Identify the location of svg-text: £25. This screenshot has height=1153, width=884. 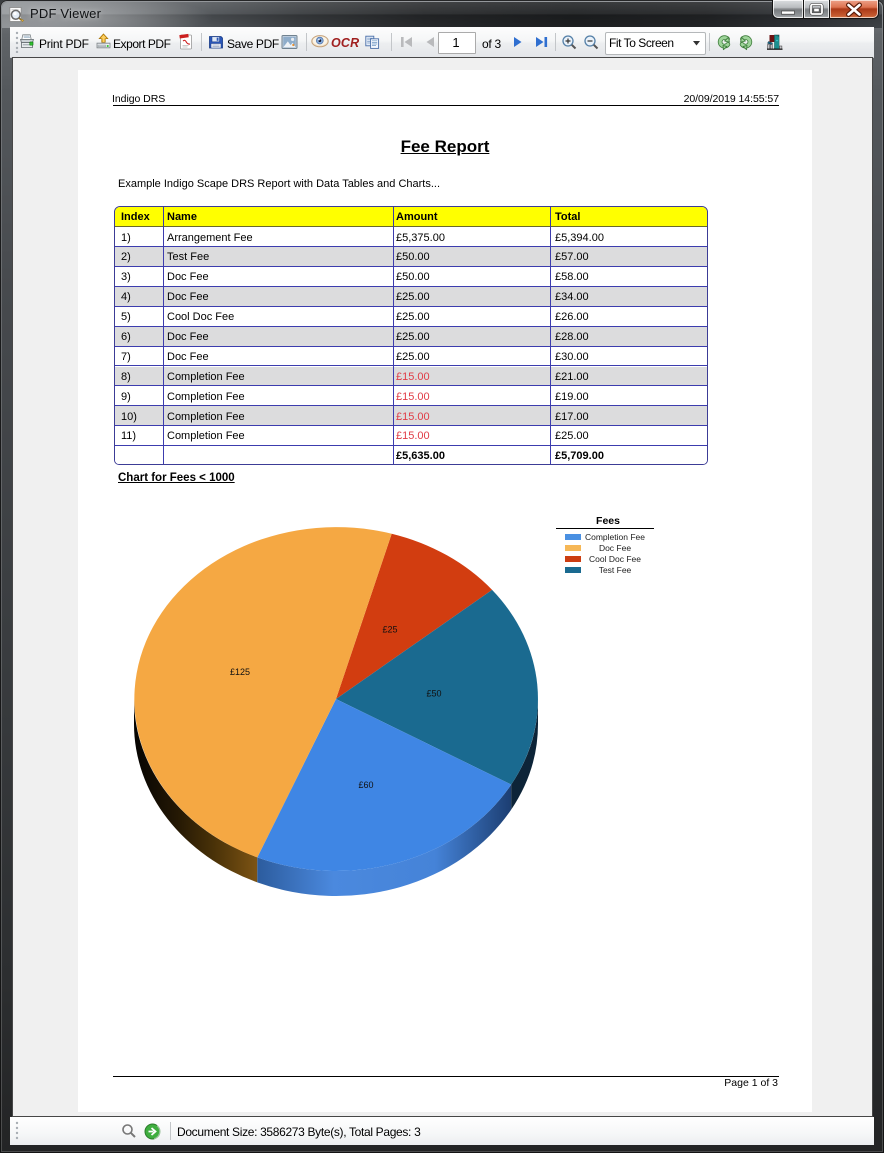
(389, 630).